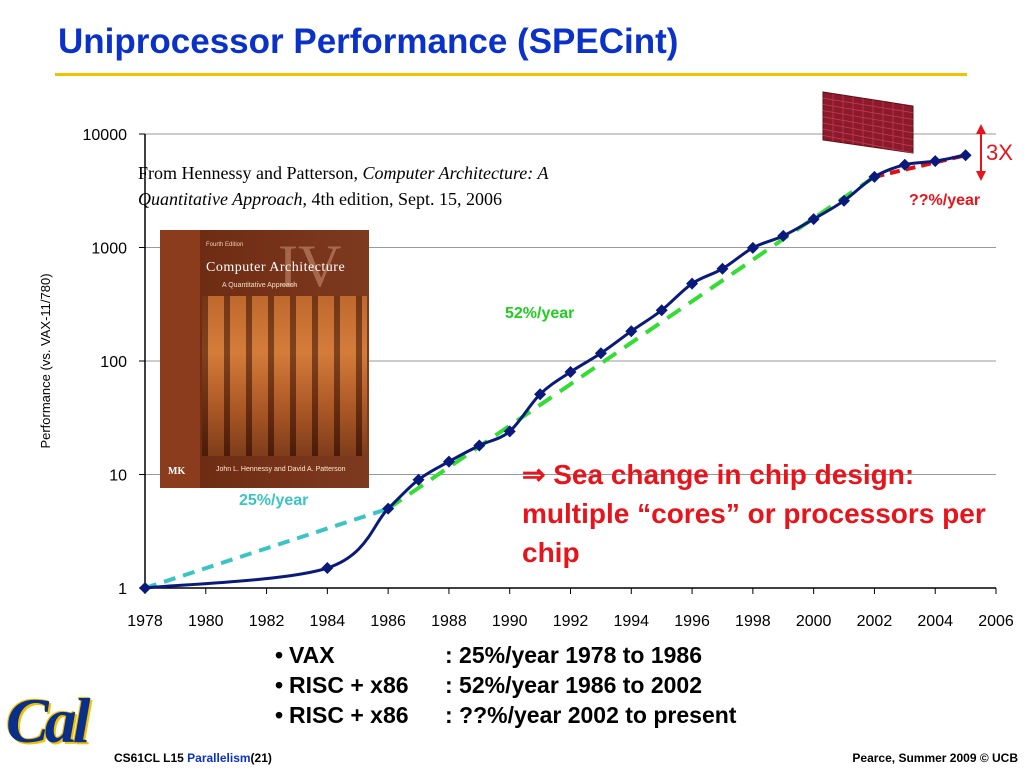 The image size is (1024, 768). I want to click on bullet-text: : 25%/year 1978 to 1986, so click(574, 655).